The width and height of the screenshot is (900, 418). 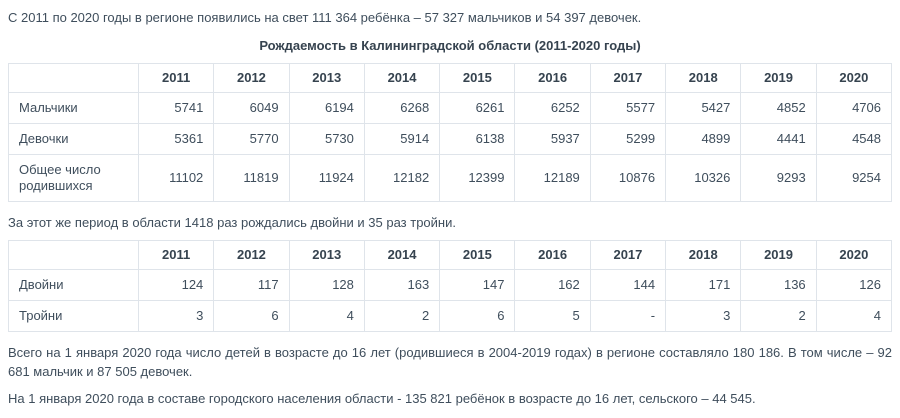 What do you see at coordinates (251, 285) in the screenshot?
I see `value-cell: 117` at bounding box center [251, 285].